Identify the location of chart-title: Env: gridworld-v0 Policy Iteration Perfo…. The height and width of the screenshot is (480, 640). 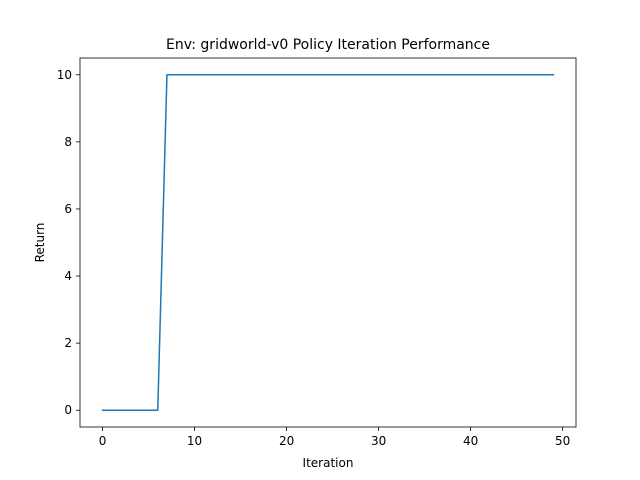
(328, 45).